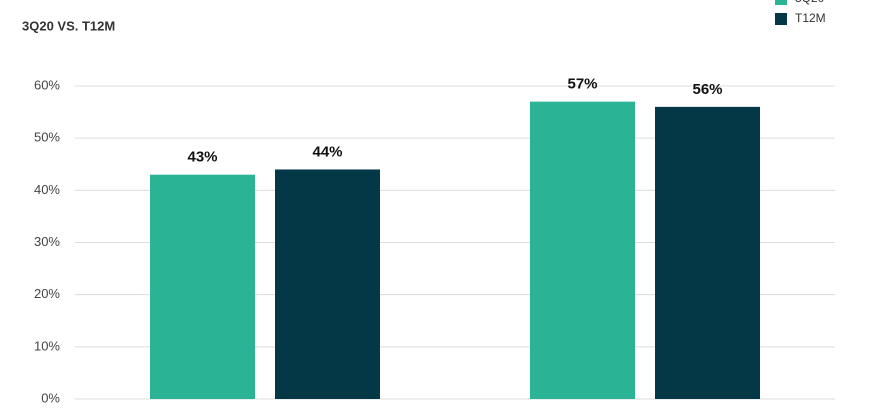 The image size is (880, 419). I want to click on y-tick-label: 20%, so click(47, 293).